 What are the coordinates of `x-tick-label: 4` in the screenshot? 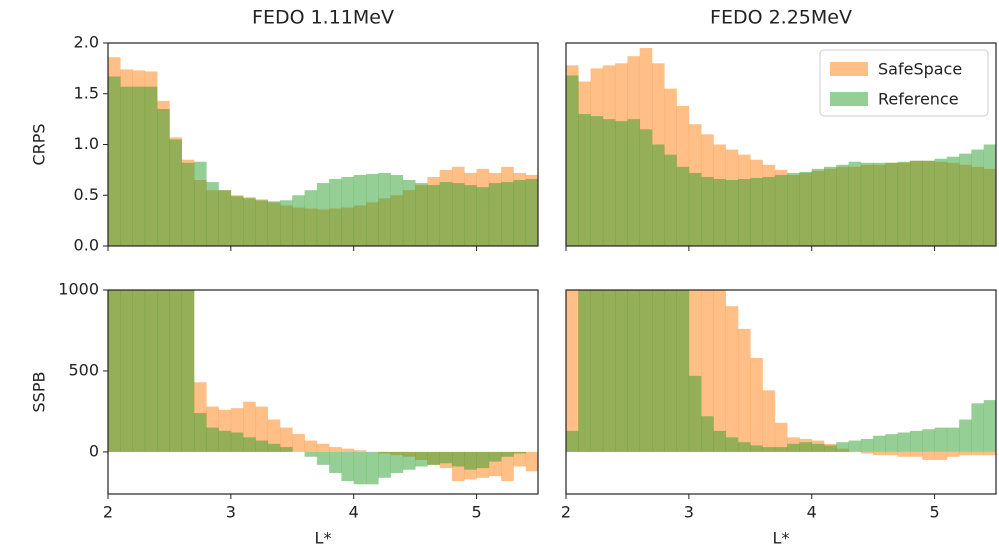 It's located at (354, 512).